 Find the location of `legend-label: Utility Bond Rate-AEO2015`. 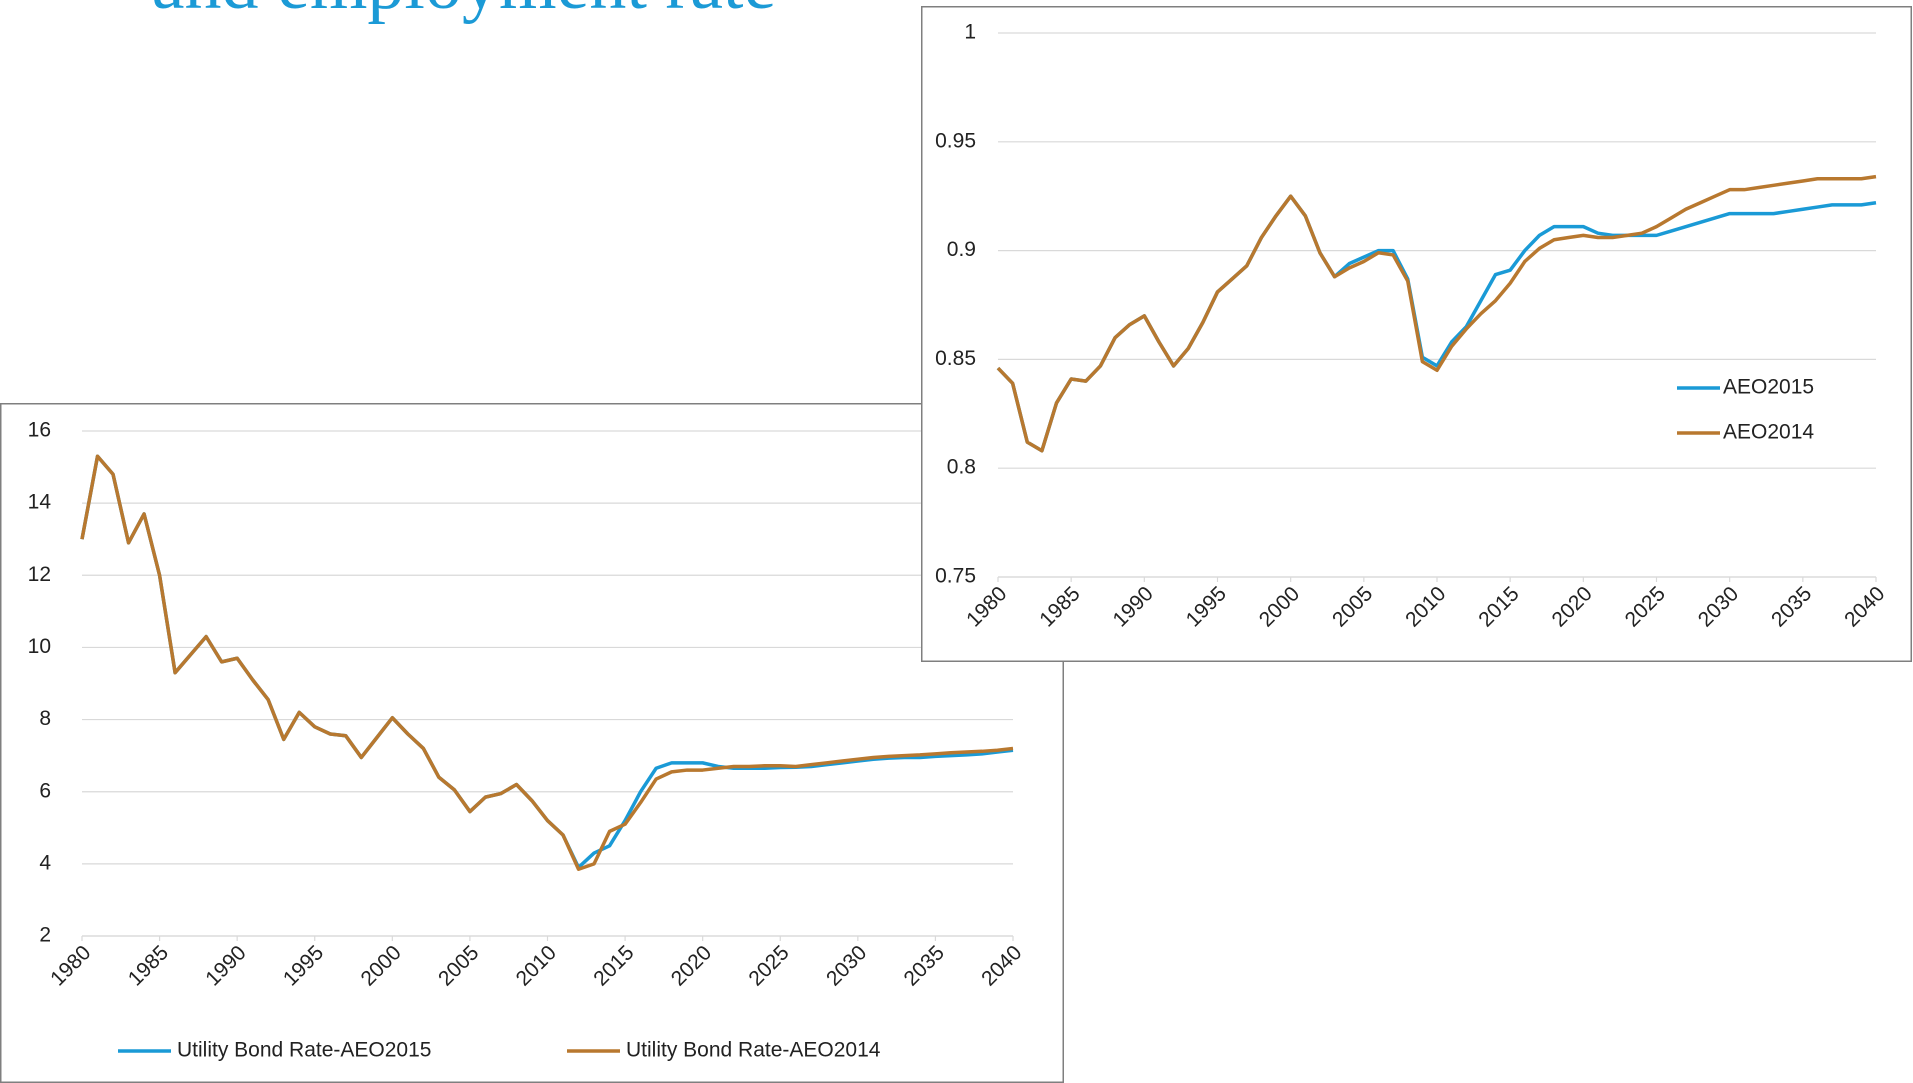

legend-label: Utility Bond Rate-AEO2015 is located at coordinates (304, 1050).